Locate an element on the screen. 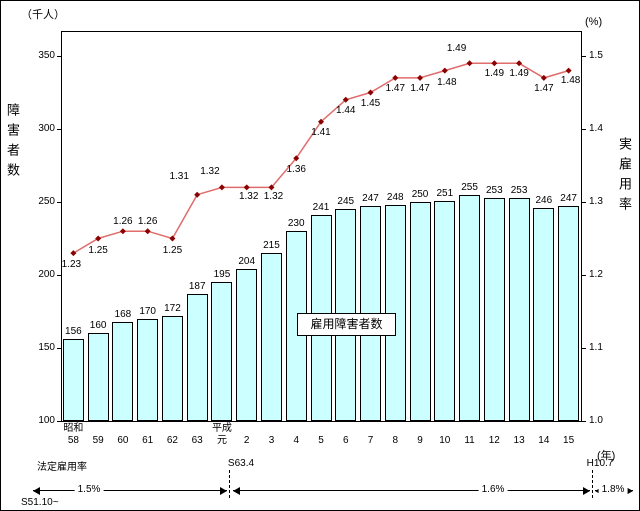 This screenshot has width=640, height=511. bar-昭和58 is located at coordinates (73, 380).